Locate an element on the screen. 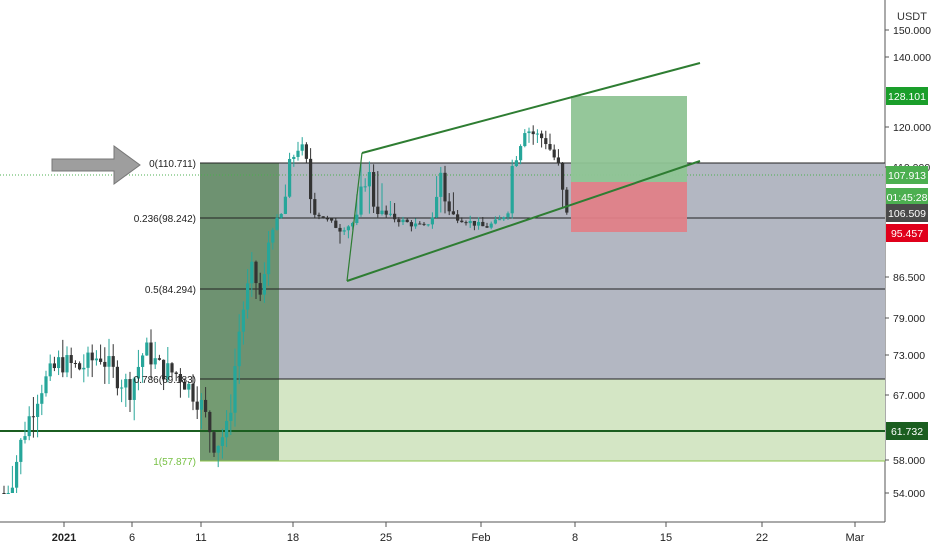 This screenshot has height=555, width=932. date-tick-label: 25 is located at coordinates (386, 538).